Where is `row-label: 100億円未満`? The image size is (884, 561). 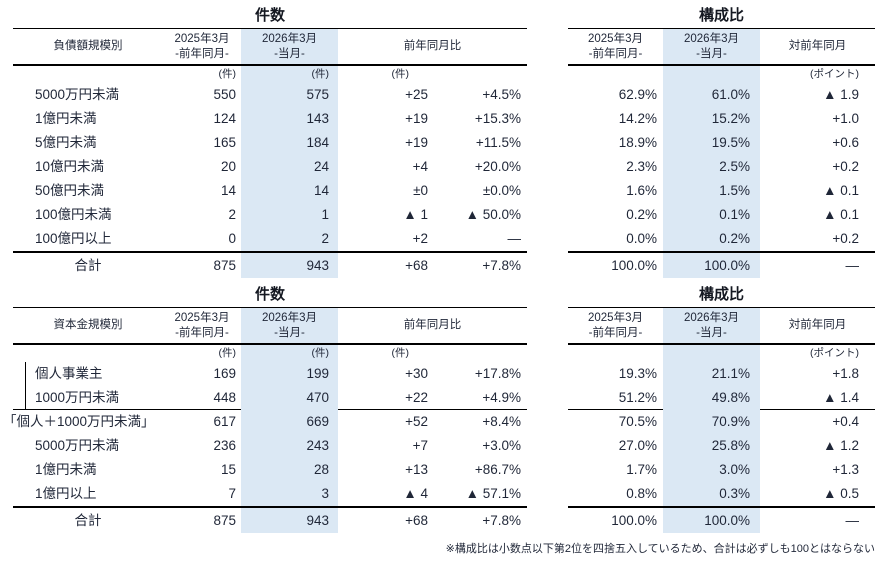
row-label: 100億円未満 is located at coordinates (73, 214).